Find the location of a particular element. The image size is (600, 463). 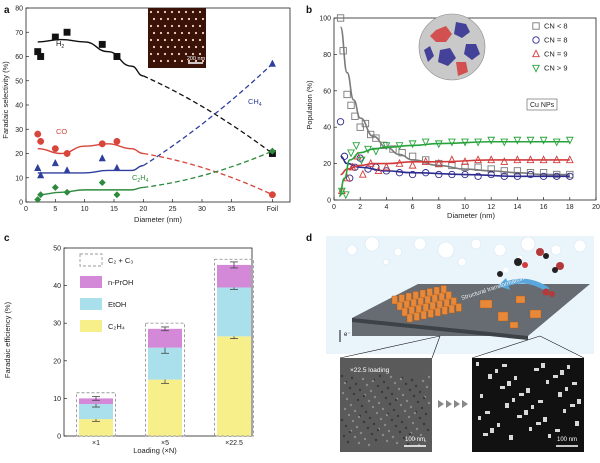

panel-c-legend-swatch is located at coordinates (91, 260).